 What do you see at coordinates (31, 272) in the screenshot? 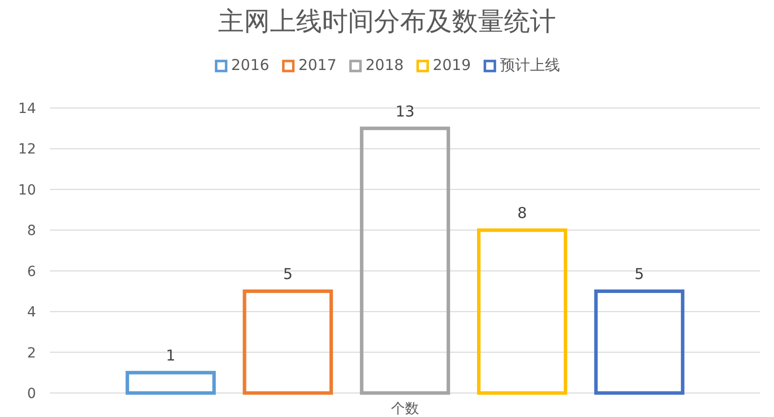
I see `y-tick-label: 6` at bounding box center [31, 272].